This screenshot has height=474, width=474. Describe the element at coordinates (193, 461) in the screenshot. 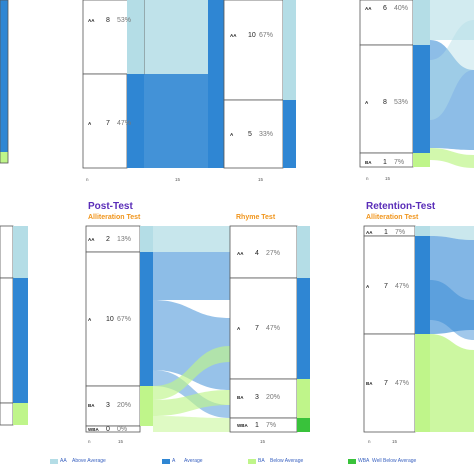

I see `legend-label: Average` at that location.